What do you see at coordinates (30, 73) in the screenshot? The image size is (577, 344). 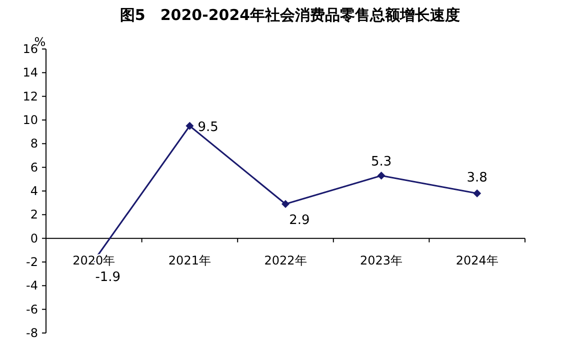 I see `y-tick-label: 14` at bounding box center [30, 73].